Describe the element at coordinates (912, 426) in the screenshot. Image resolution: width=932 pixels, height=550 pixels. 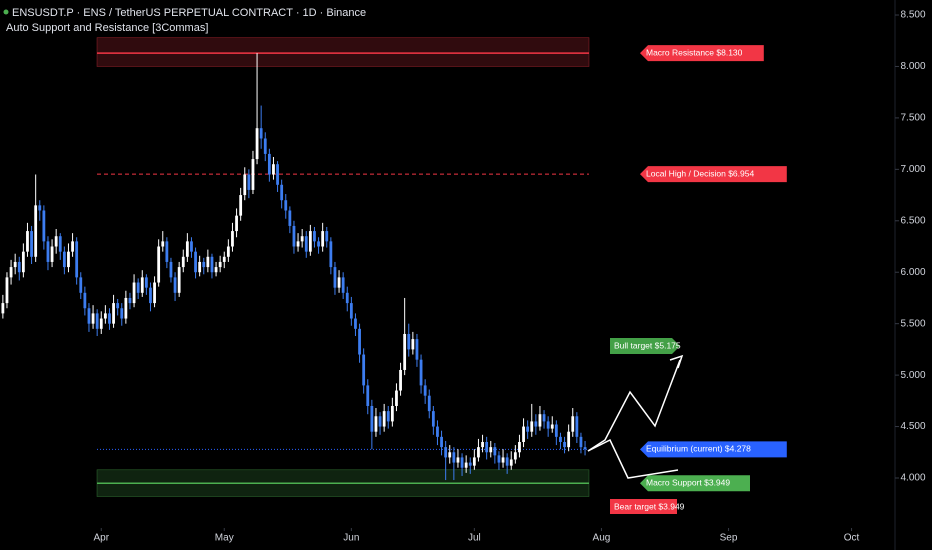
I see `y-tick-label: 4.500` at that location.